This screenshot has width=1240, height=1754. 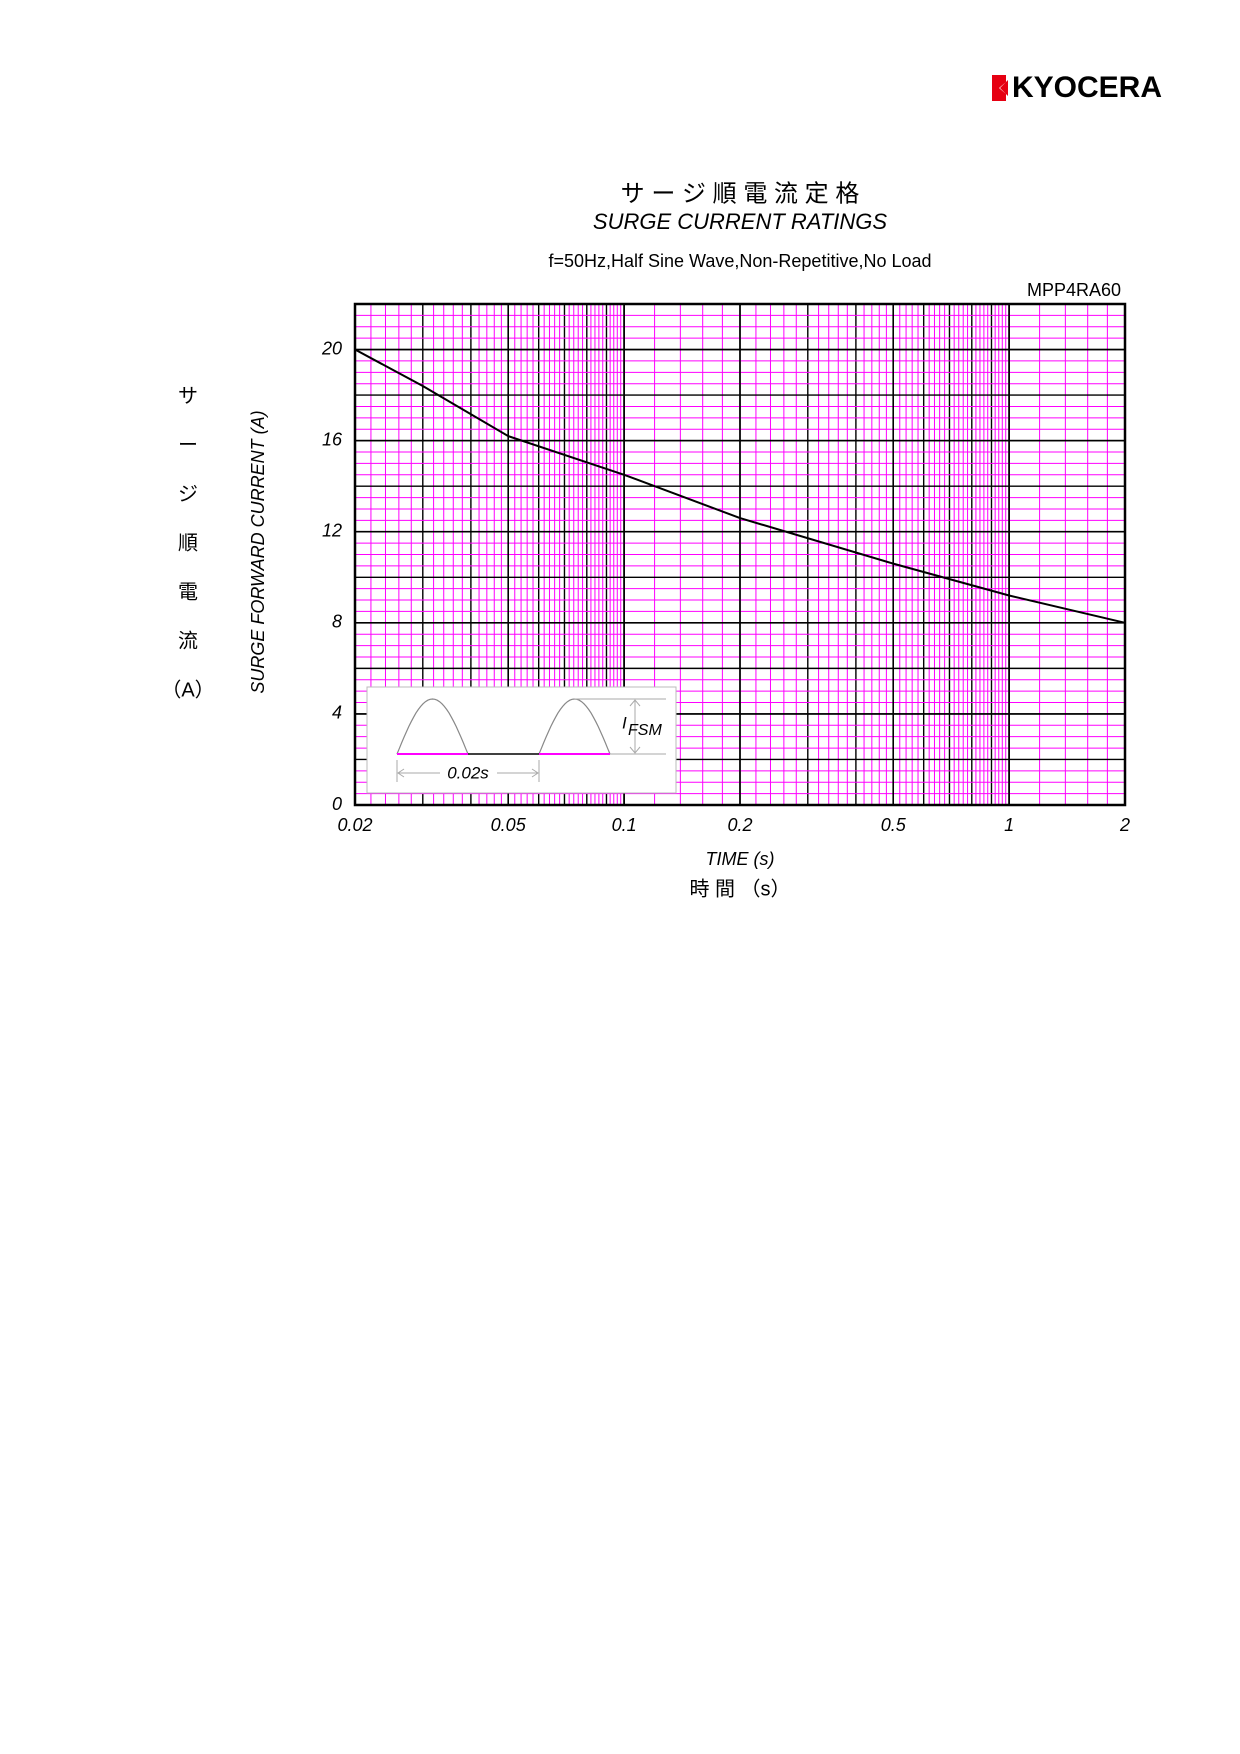 What do you see at coordinates (740, 221) in the screenshot?
I see `title: SURGE CURRENT RATINGS` at bounding box center [740, 221].